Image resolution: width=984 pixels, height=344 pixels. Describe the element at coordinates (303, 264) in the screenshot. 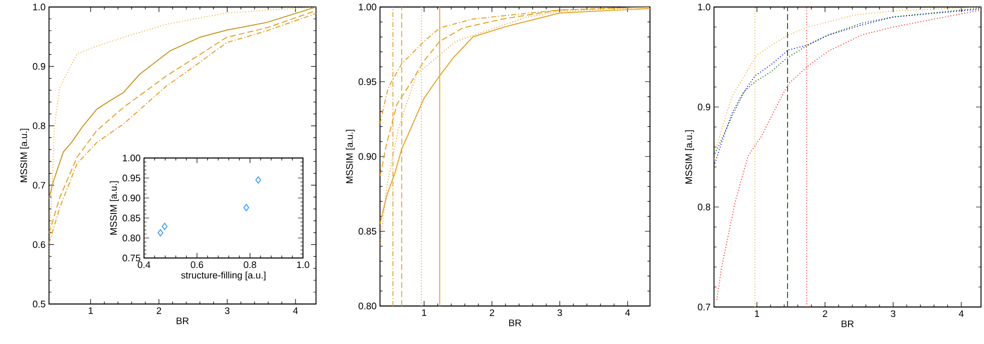

I see `x-tick-label: 1.0` at that location.